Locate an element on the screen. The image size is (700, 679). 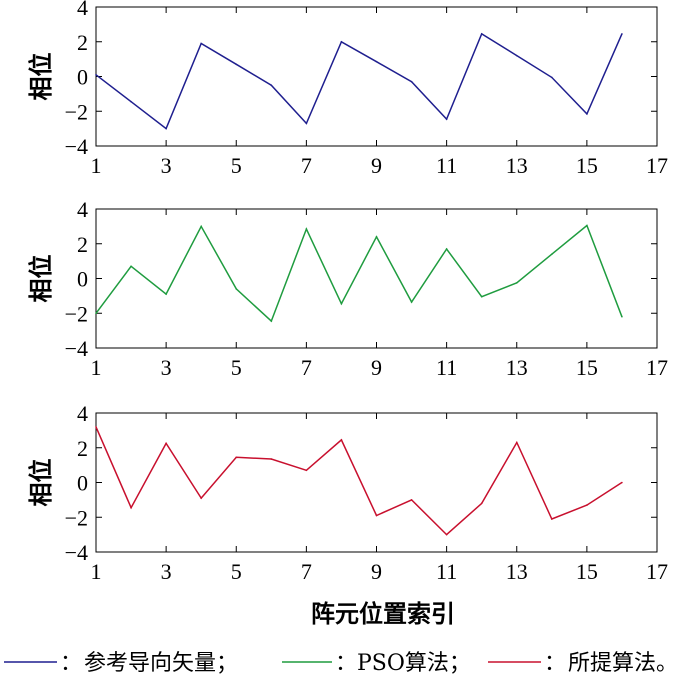
legend-label-proposed: 所提算法。 is located at coordinates (623, 663).